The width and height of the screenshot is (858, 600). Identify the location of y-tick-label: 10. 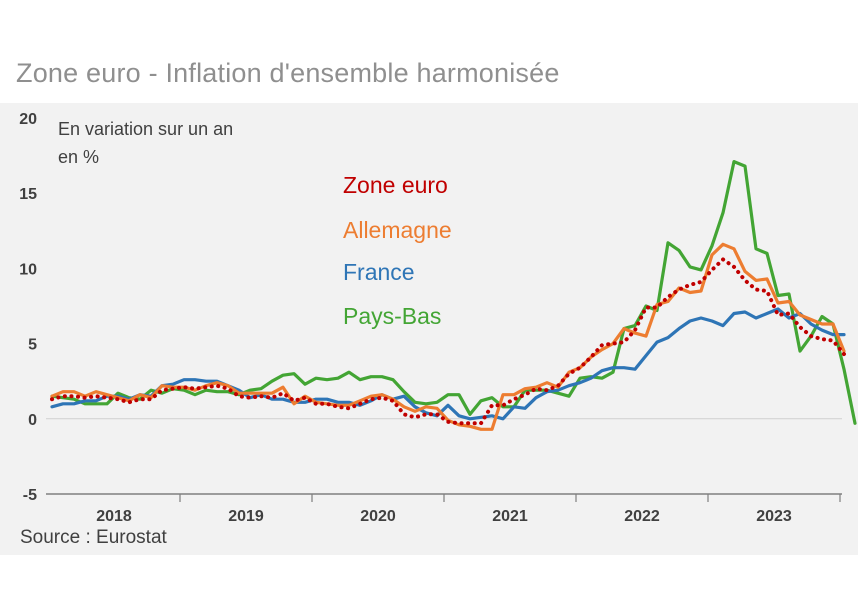
(28, 269).